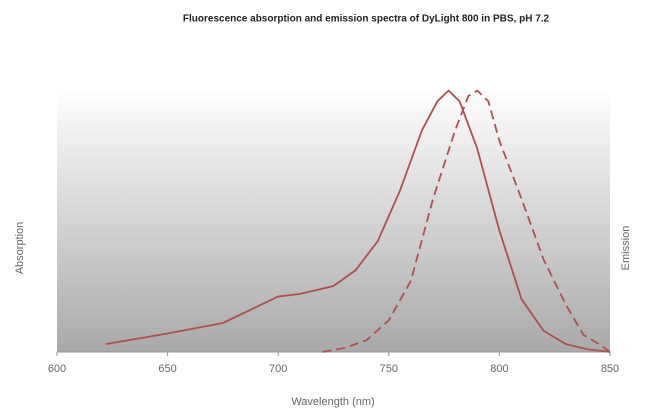 The image size is (650, 418). I want to click on x-tick-label: 800, so click(499, 369).